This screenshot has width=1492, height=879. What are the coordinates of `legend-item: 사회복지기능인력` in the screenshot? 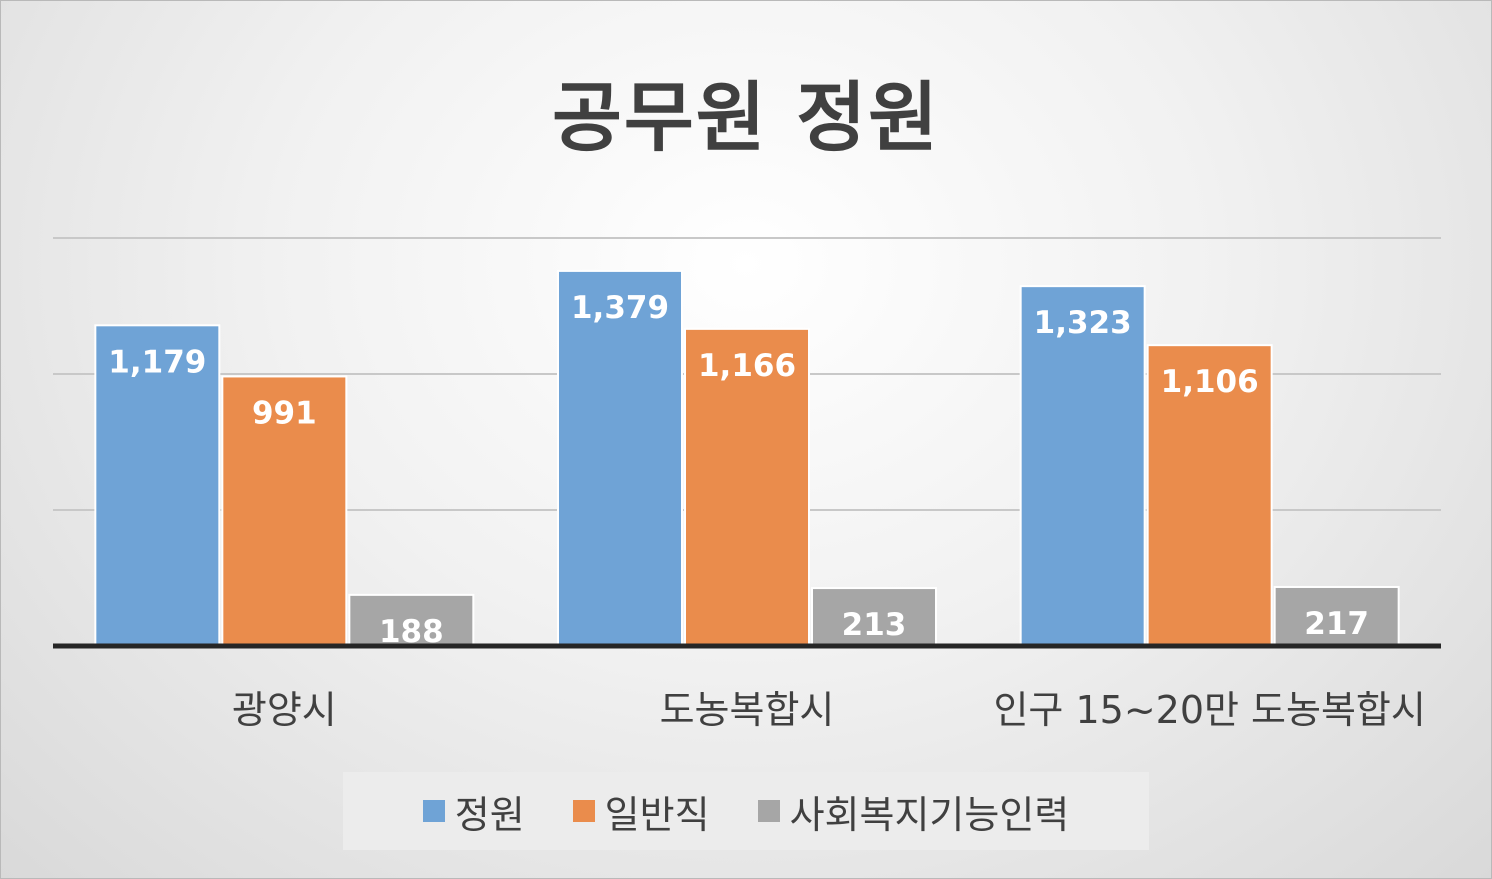 It's located at (913, 811).